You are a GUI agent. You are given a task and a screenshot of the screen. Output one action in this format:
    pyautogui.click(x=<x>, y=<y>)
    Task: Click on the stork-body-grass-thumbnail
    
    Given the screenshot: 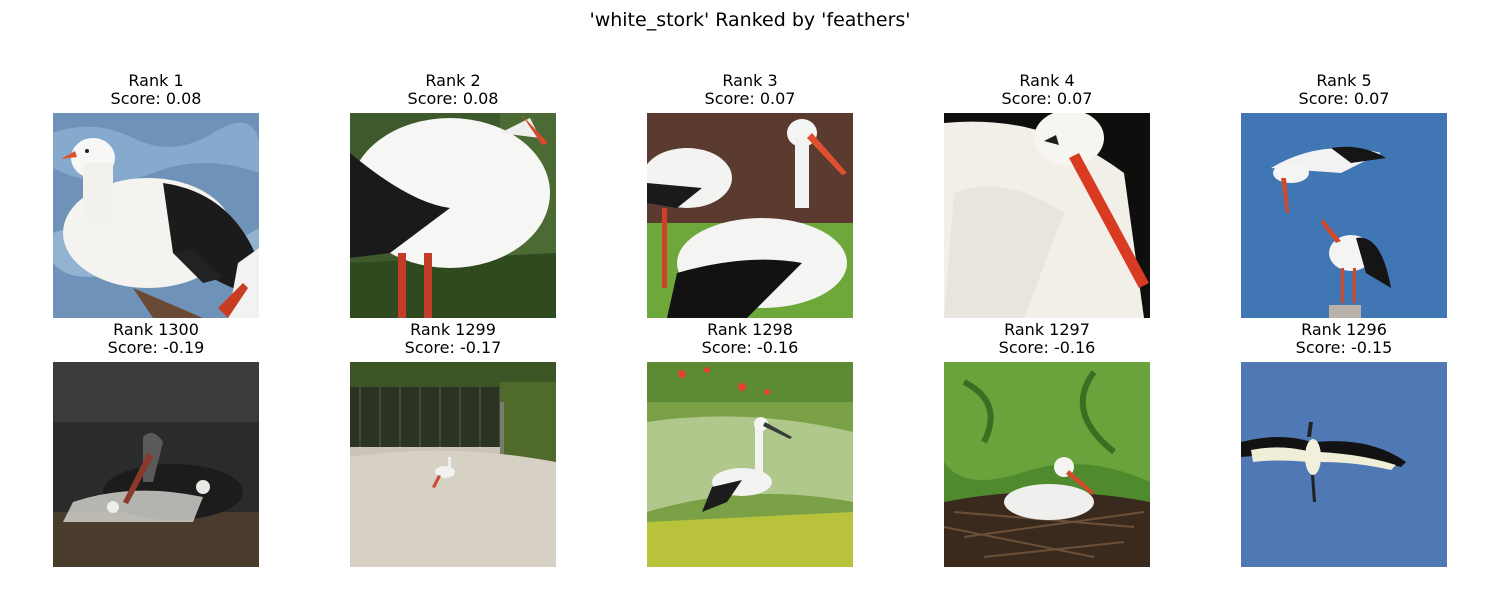 What is the action you would take?
    pyautogui.click(x=453, y=215)
    